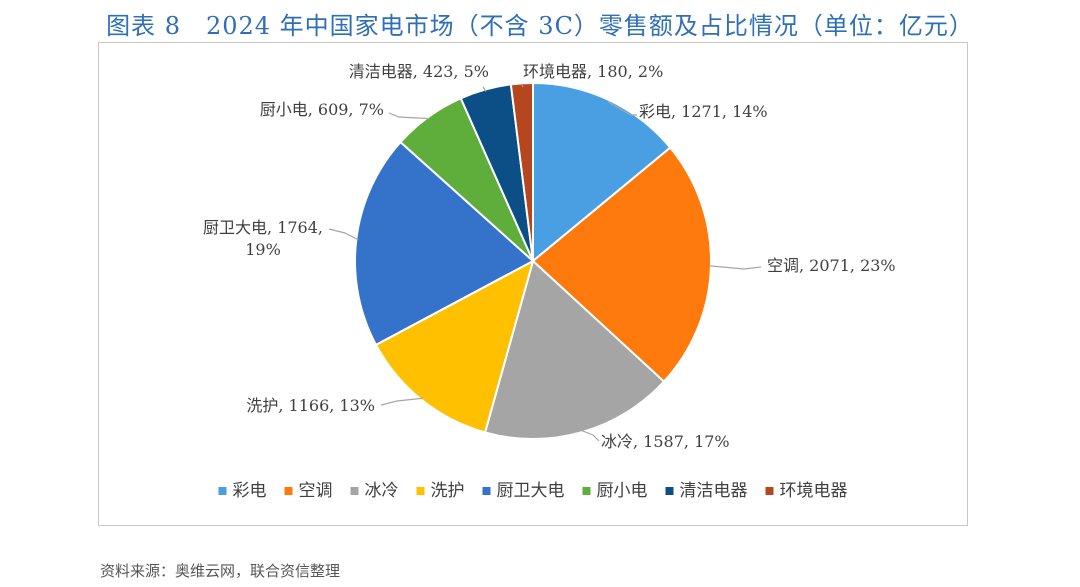  Describe the element at coordinates (448, 491) in the screenshot. I see `legend-label-4: 洗护` at that location.